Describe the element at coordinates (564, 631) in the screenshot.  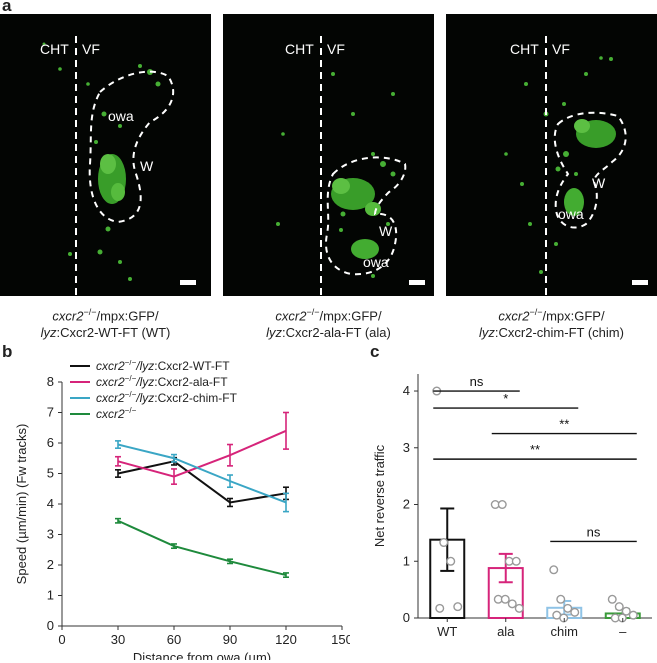
I see `x-tick-label: chim` at that location.